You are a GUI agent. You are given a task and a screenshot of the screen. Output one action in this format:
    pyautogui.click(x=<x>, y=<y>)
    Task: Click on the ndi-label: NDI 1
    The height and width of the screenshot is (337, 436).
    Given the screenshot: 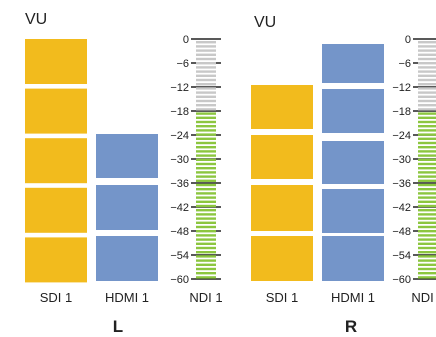 What is the action you would take?
    pyautogui.click(x=423, y=297)
    